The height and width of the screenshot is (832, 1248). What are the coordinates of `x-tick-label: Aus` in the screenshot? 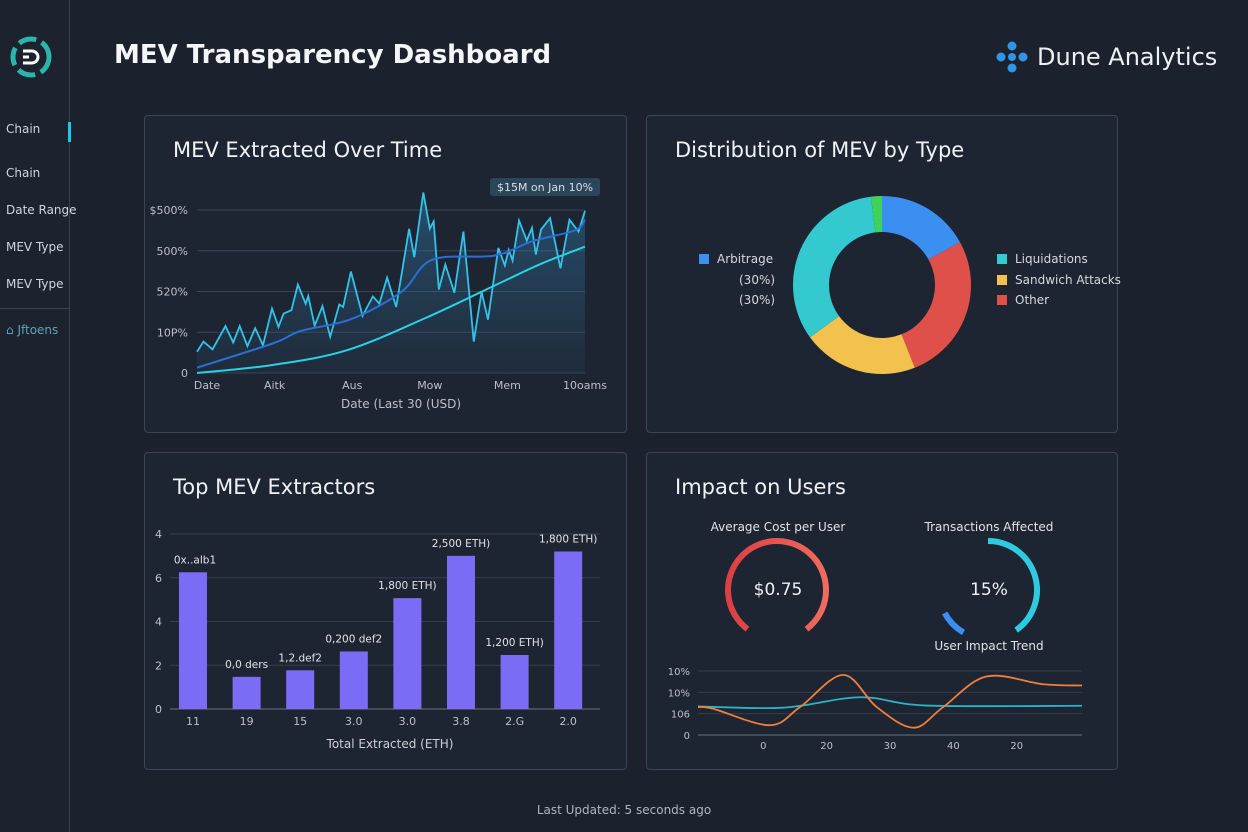 It's located at (352, 385).